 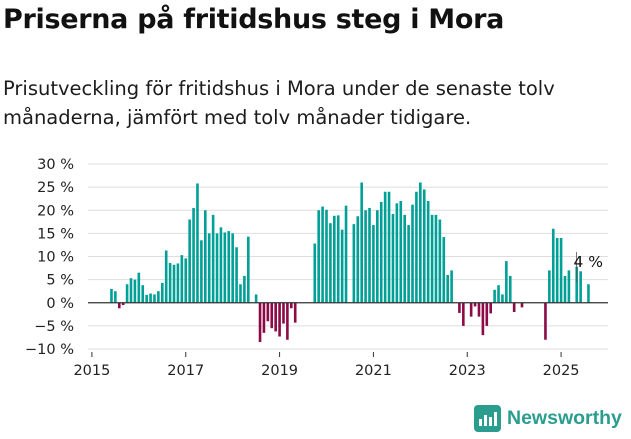 What do you see at coordinates (564, 418) in the screenshot?
I see `brand-name: Newsworthy` at bounding box center [564, 418].